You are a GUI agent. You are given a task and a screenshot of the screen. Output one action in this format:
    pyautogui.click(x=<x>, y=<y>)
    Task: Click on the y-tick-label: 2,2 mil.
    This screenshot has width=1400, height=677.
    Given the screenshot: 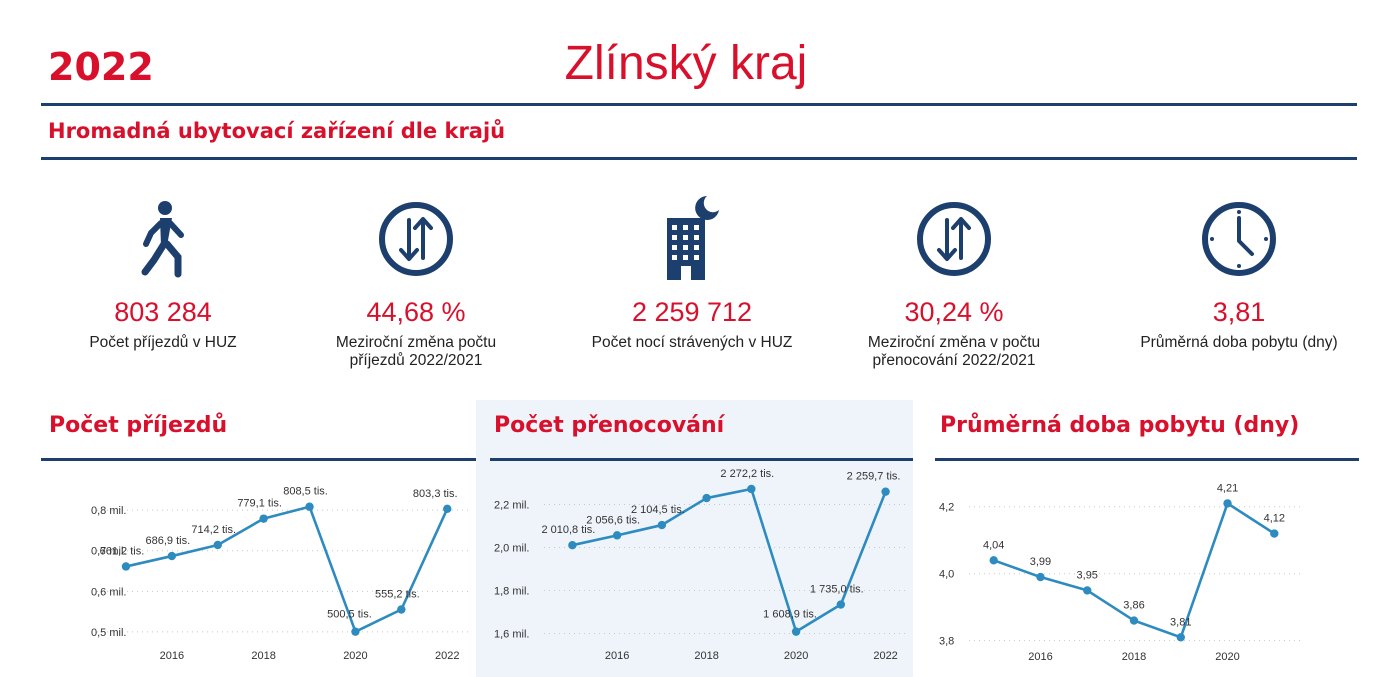 What is the action you would take?
    pyautogui.click(x=511, y=506)
    